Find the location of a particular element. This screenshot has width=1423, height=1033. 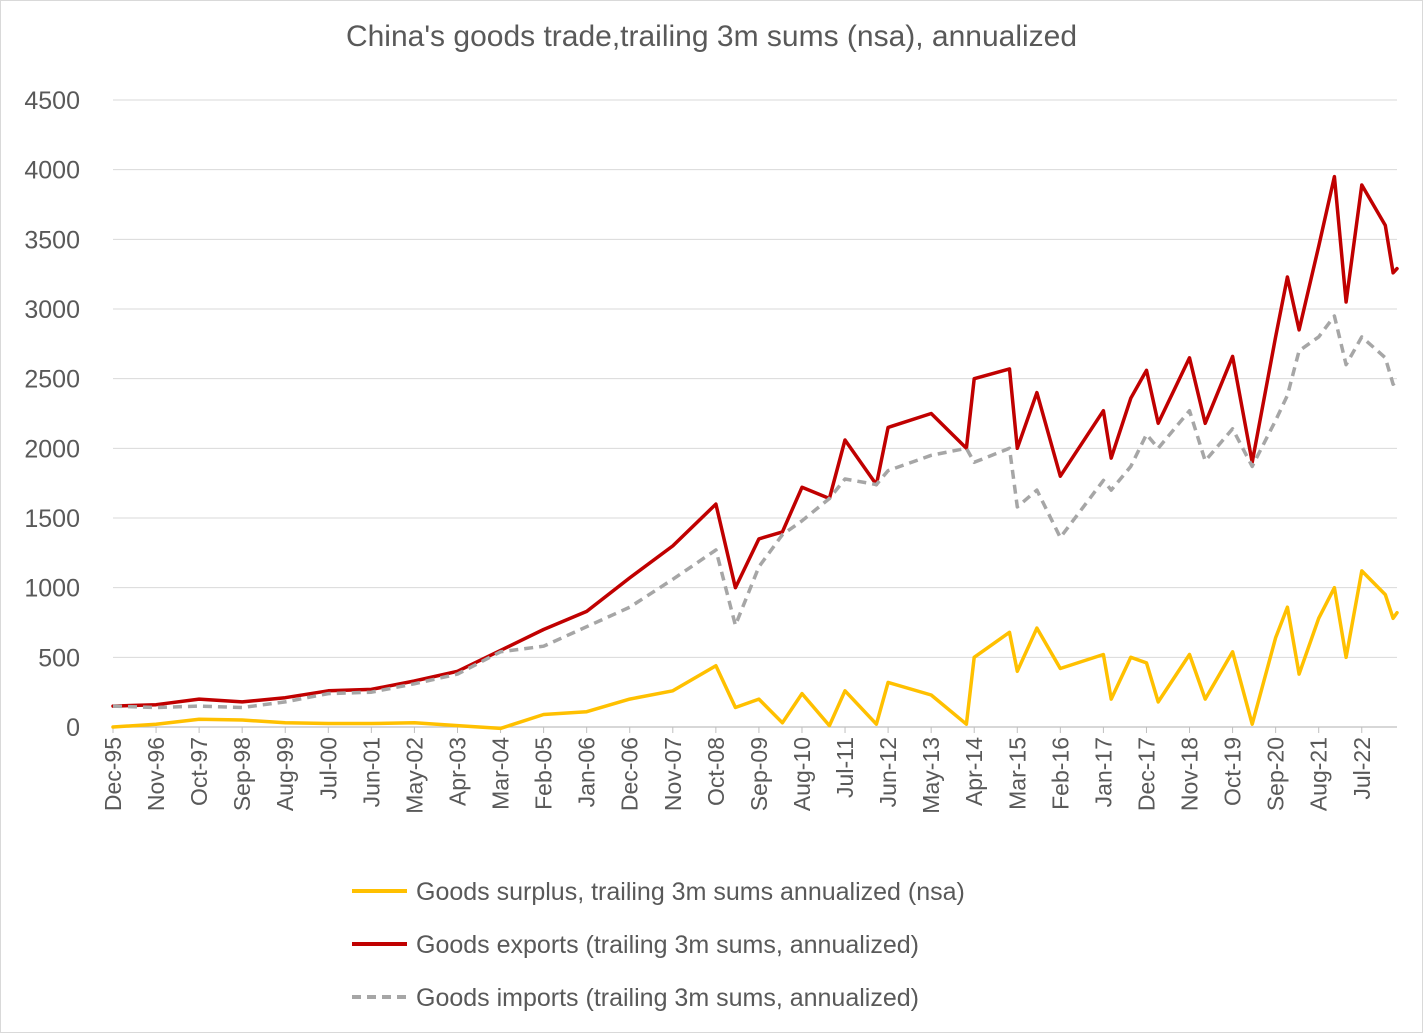

x-tick-label: Nov-07 is located at coordinates (673, 774).